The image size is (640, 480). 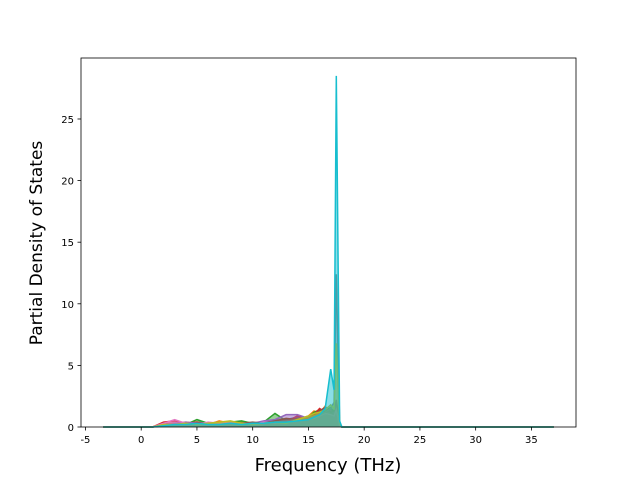 I want to click on y-tick-label: 10, so click(x=67, y=305).